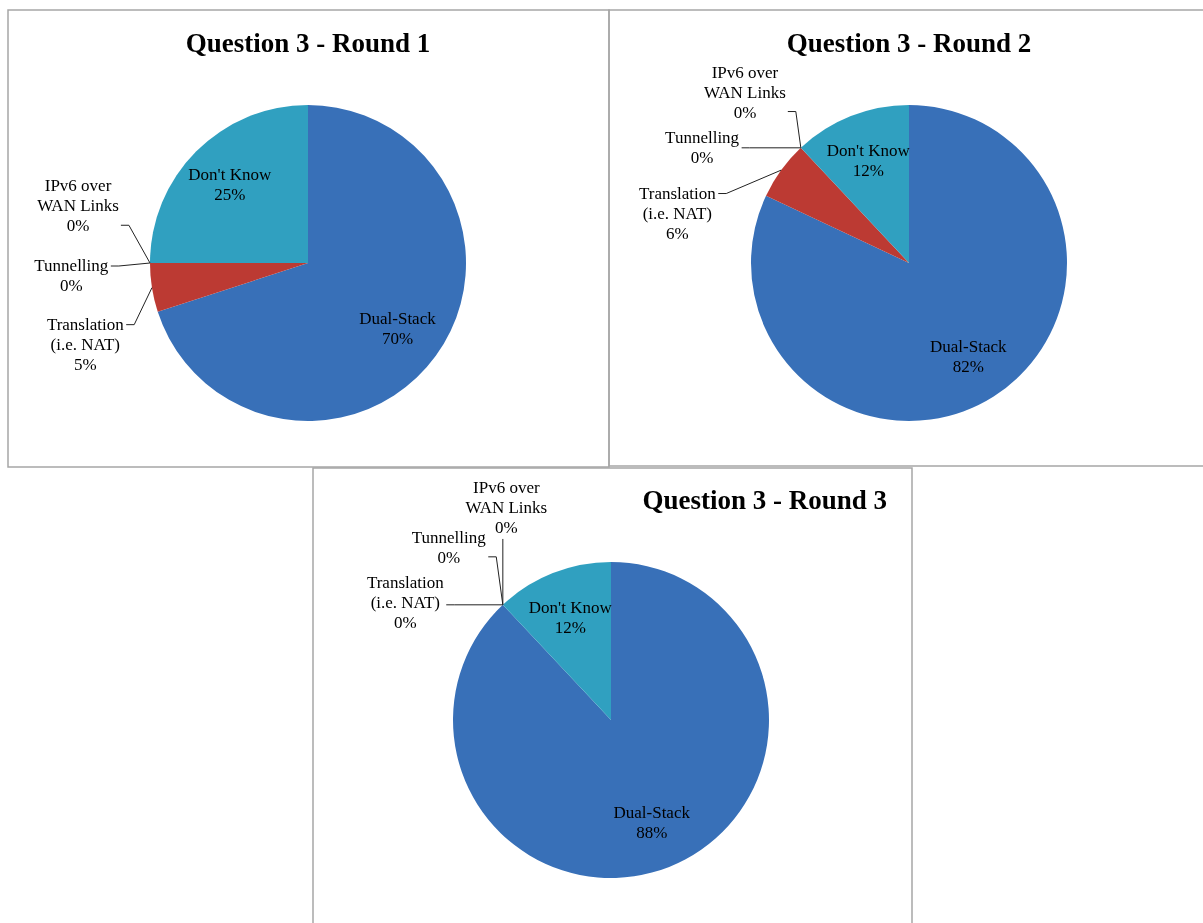 This screenshot has width=1203, height=923. I want to click on legend-label: Tunnelling, so click(71, 265).